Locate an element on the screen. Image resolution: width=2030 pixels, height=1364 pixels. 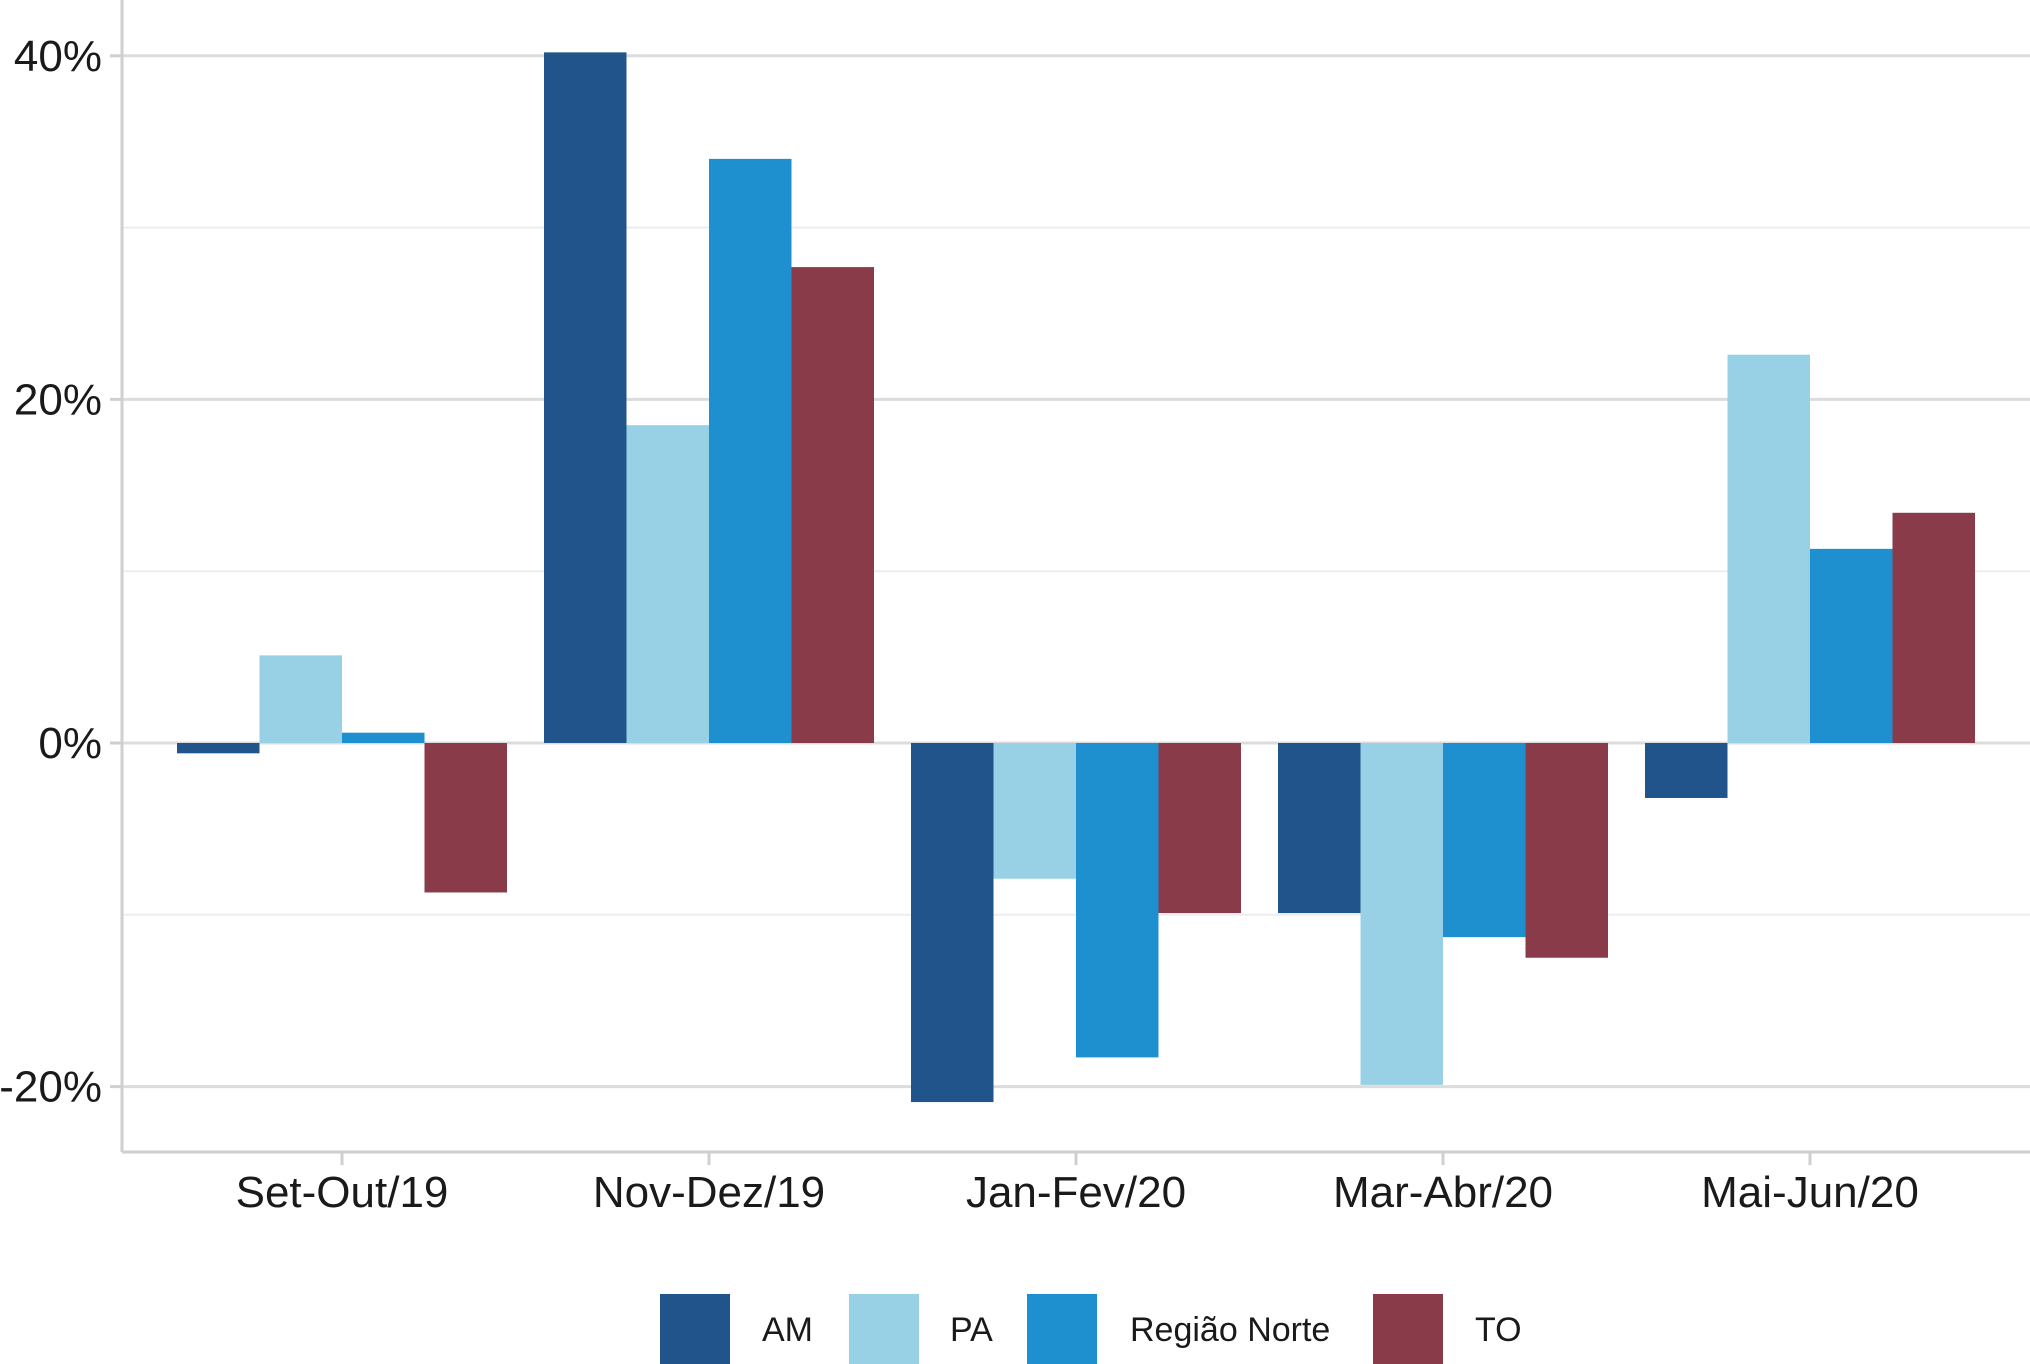
bar-região-norte-4 is located at coordinates (1851, 645).